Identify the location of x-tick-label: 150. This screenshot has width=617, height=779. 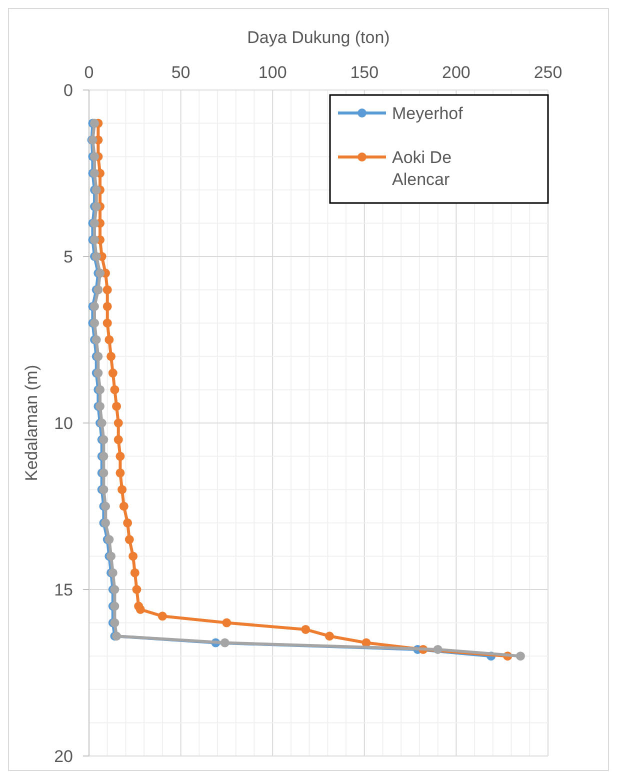
(364, 72).